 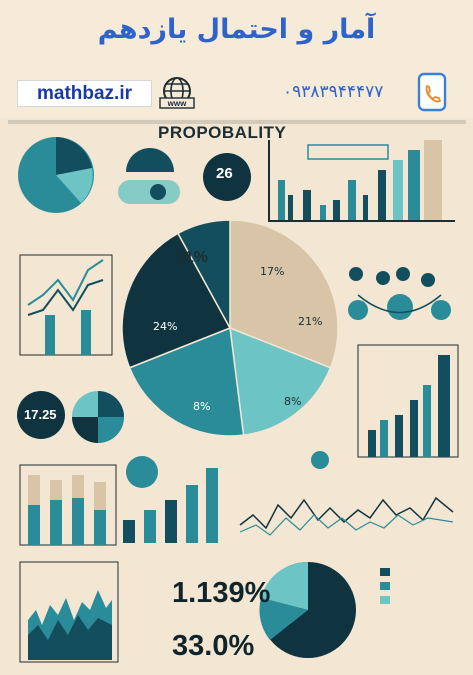 I want to click on pie-chart-small-topleft, so click(x=56, y=175).